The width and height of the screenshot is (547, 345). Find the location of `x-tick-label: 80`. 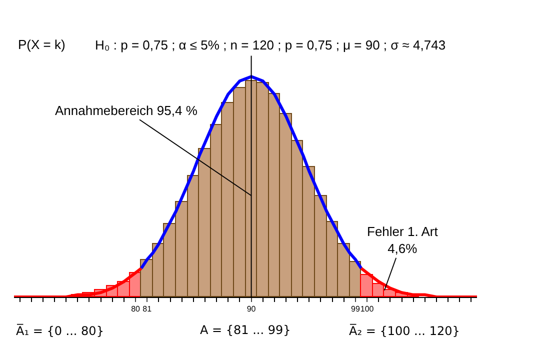

x-tick-label: 80 is located at coordinates (136, 309).